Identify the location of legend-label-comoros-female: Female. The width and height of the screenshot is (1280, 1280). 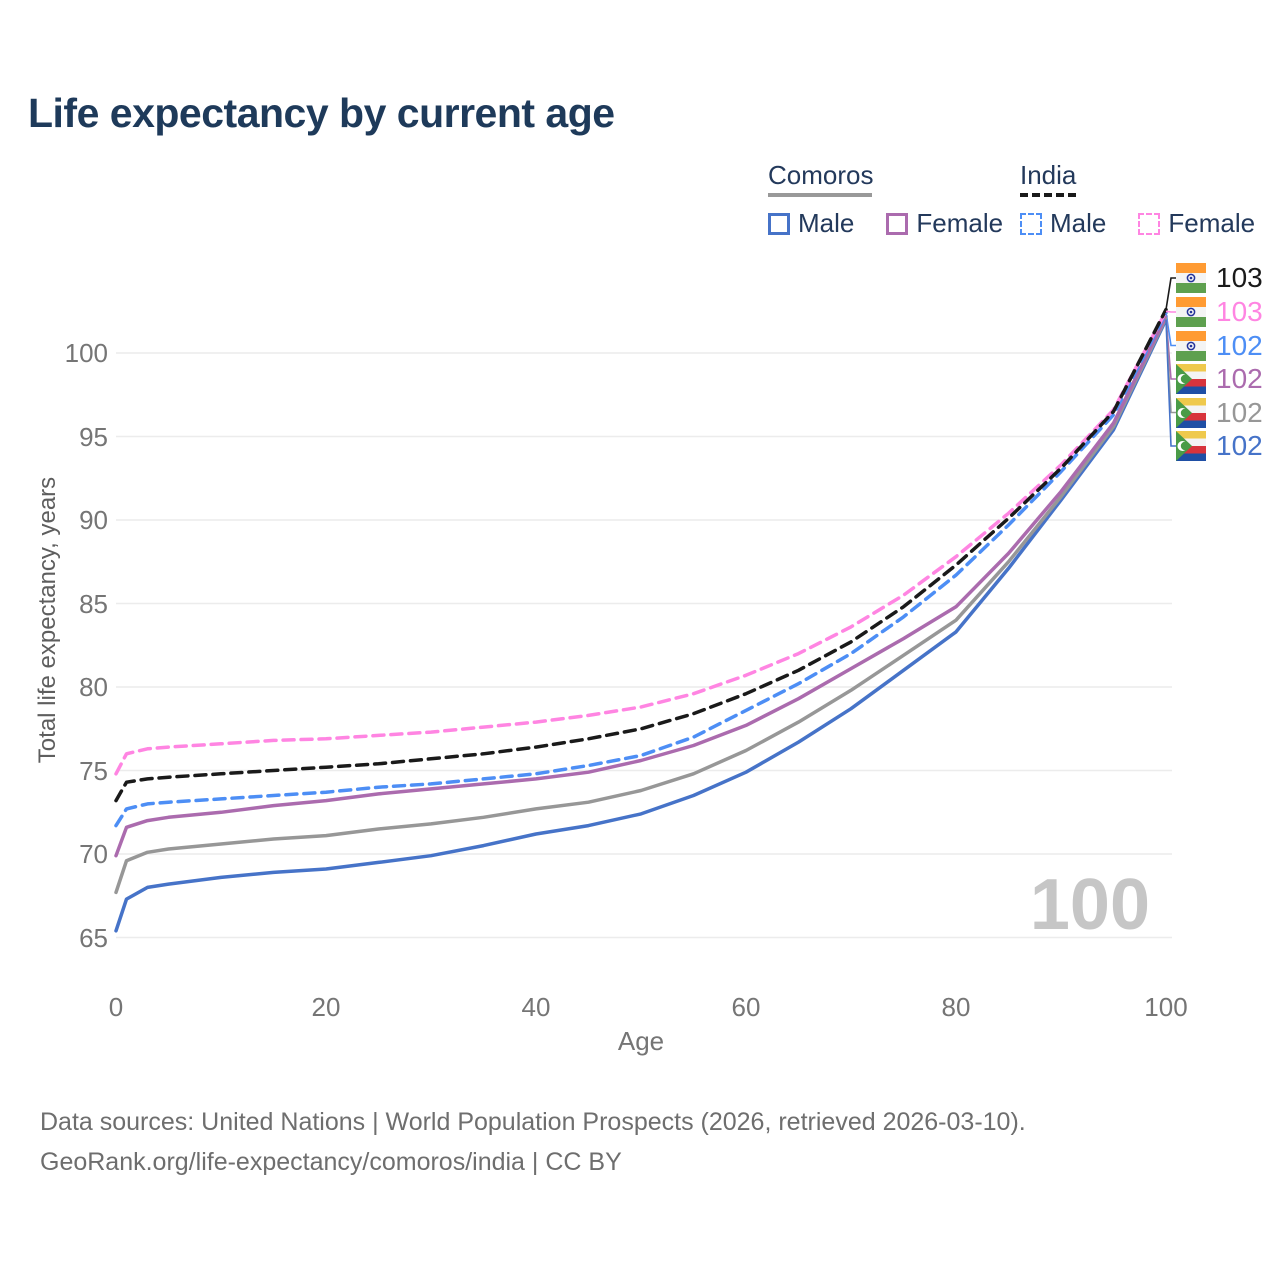
(960, 223).